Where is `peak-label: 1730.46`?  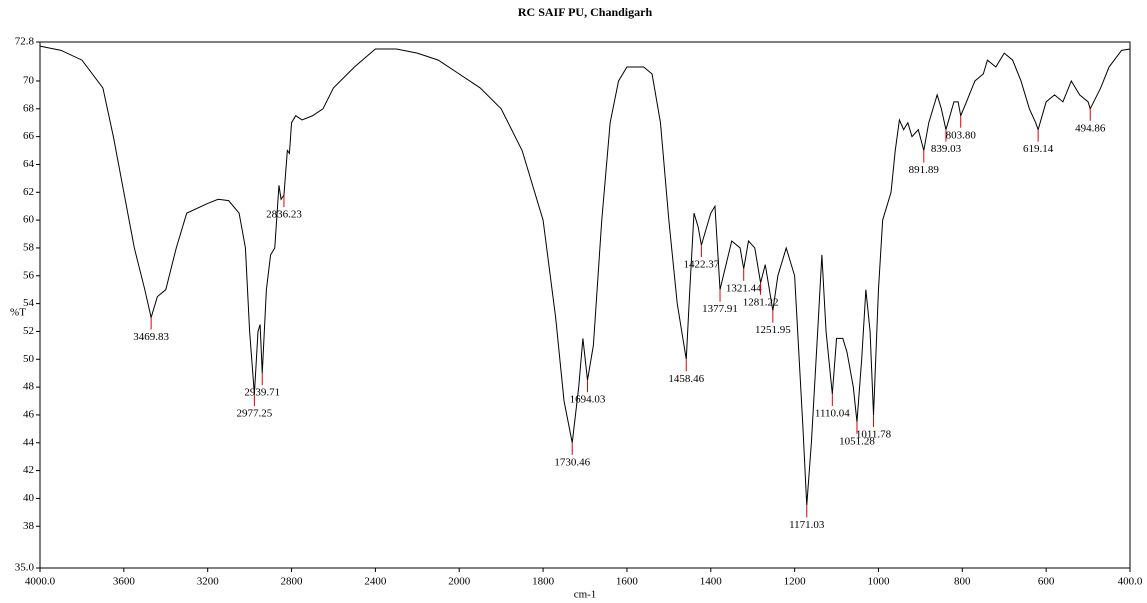 peak-label: 1730.46 is located at coordinates (572, 462).